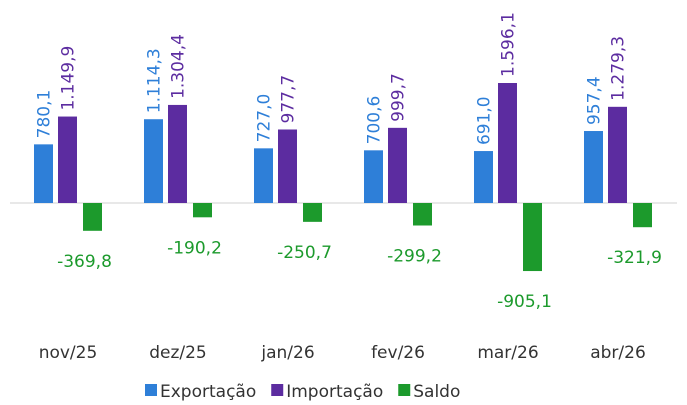  I want to click on value-label: 1.279,3, so click(619, 68).